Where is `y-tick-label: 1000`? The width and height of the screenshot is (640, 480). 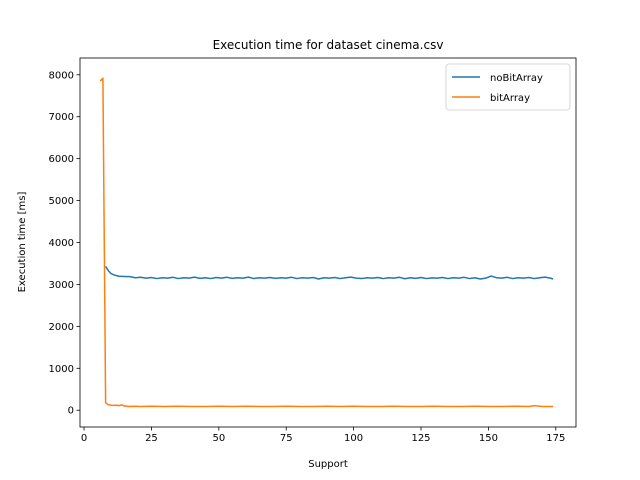
y-tick-label: 1000 is located at coordinates (61, 369).